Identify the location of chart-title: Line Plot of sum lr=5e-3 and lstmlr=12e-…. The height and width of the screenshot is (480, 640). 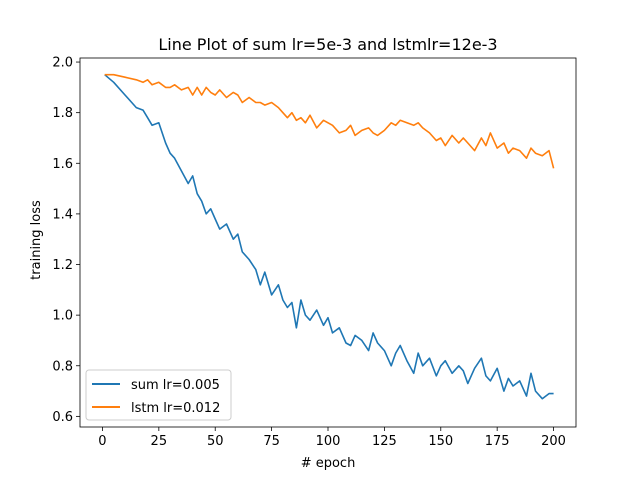
(327, 44).